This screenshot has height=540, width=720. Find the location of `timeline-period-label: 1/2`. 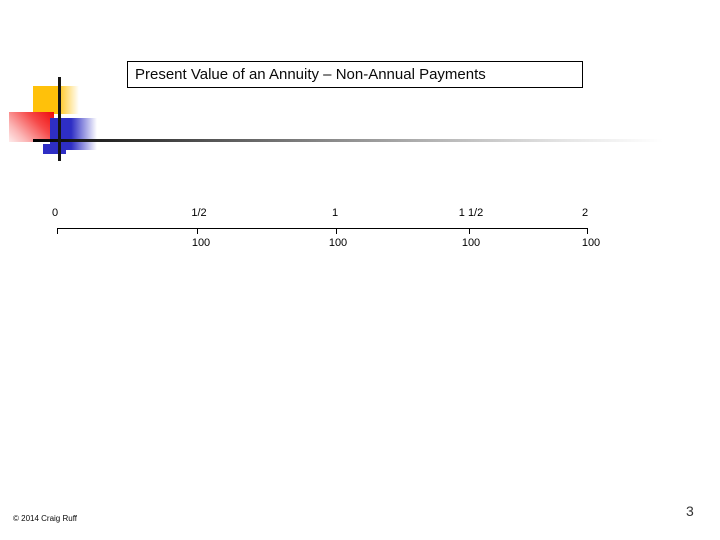

timeline-period-label: 1/2 is located at coordinates (199, 213).